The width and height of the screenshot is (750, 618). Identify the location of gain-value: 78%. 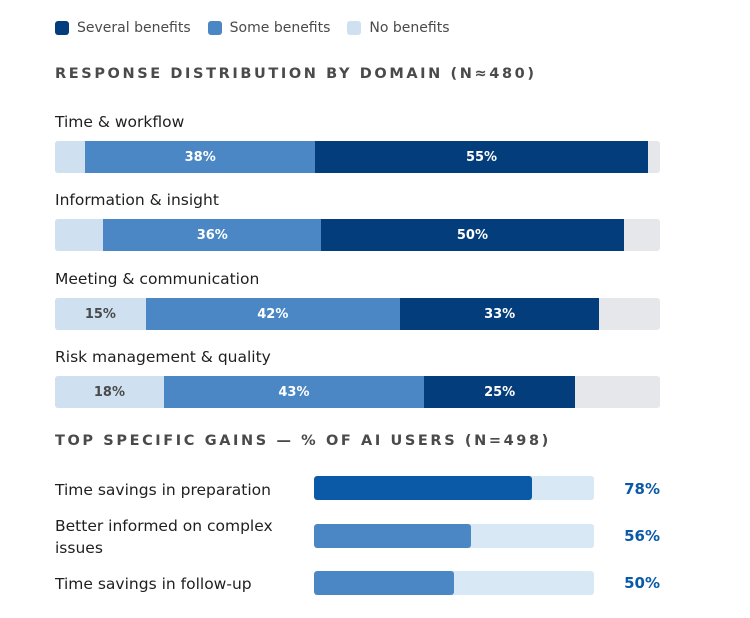
(642, 489).